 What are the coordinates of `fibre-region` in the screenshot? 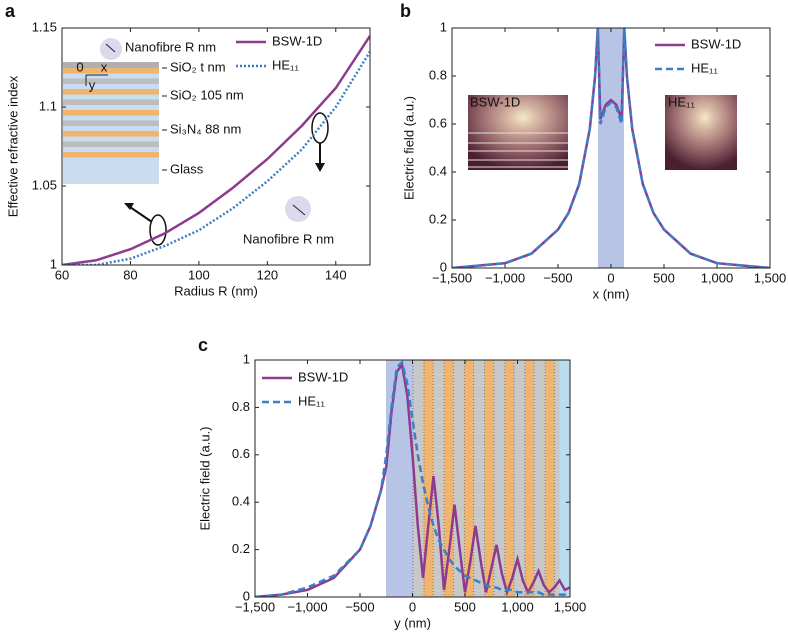 It's located at (611, 148).